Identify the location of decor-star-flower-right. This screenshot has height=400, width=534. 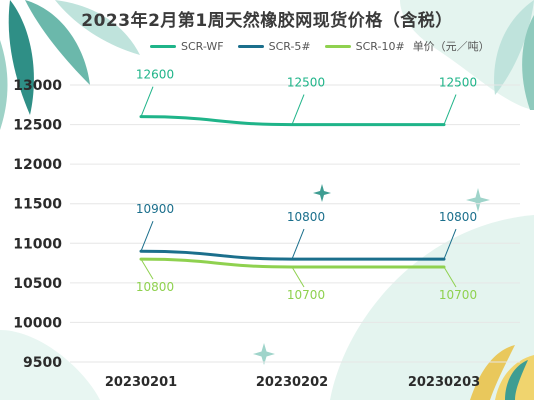
(478, 200).